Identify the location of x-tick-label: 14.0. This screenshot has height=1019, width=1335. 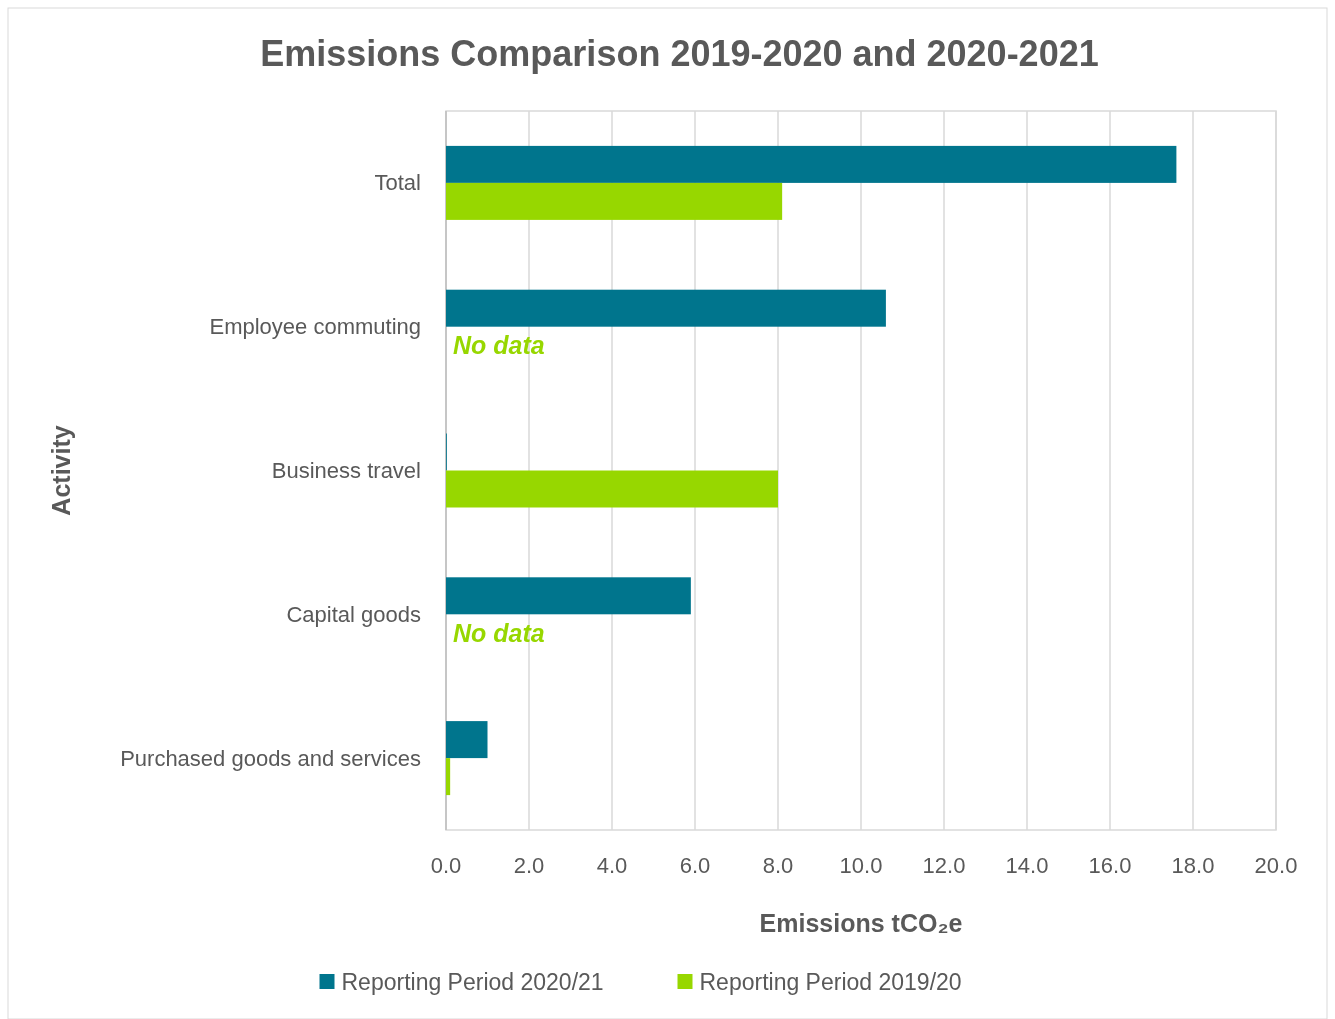
(1027, 865).